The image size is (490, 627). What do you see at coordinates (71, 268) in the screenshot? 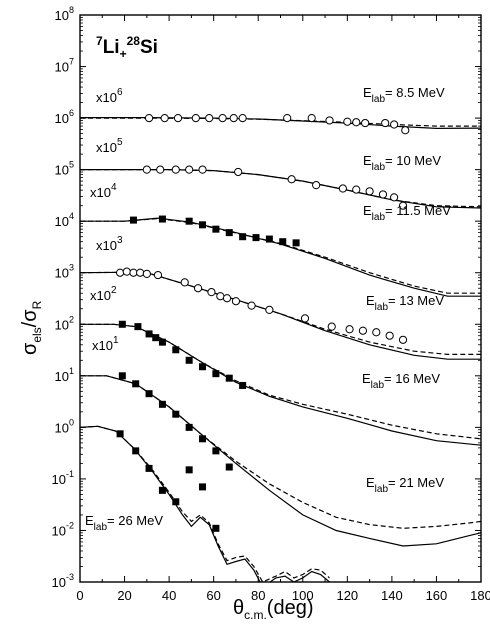
I see `y-tick-exponent: 3` at bounding box center [71, 268].